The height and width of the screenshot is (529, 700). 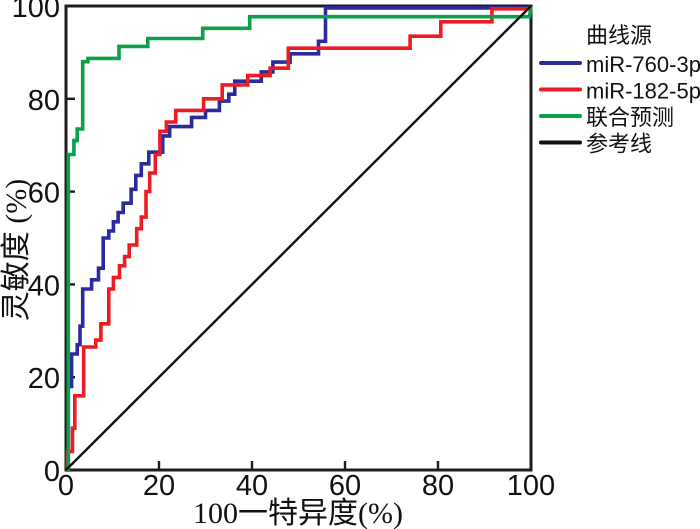 What do you see at coordinates (16, 250) in the screenshot?
I see `y-axis-title: 灵敏度 (%)` at bounding box center [16, 250].